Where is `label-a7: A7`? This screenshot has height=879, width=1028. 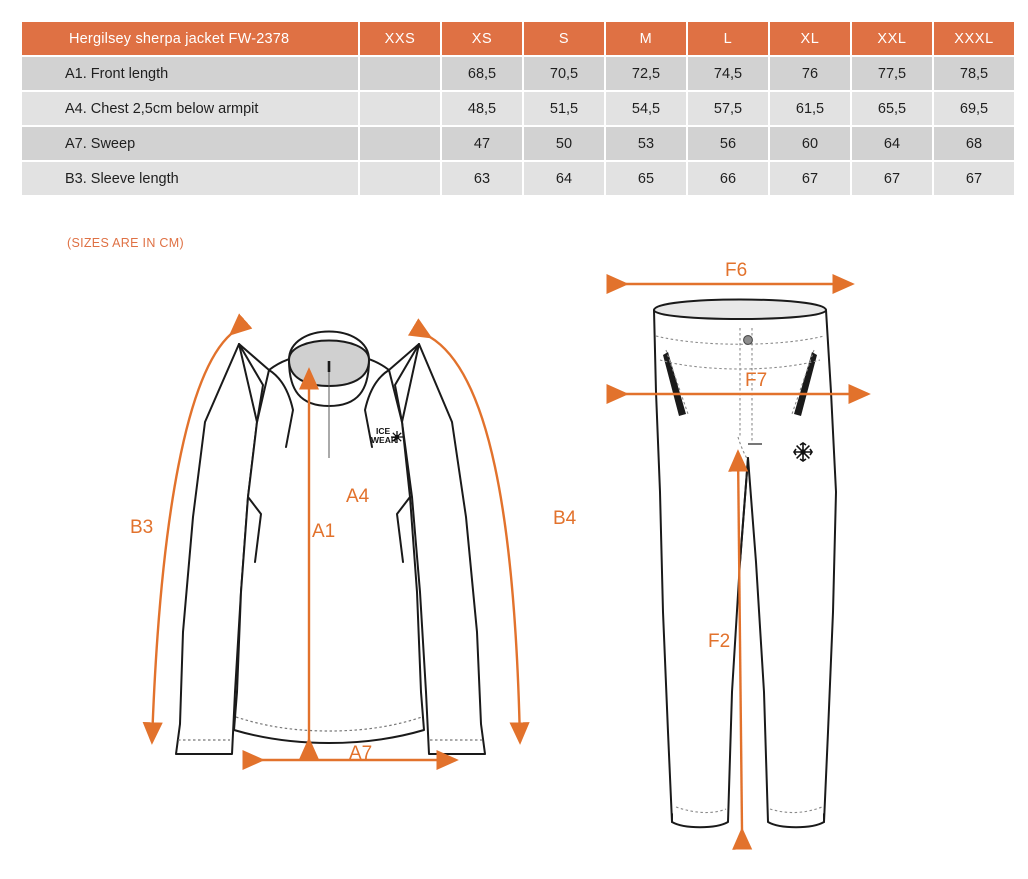
label-a7: A7 is located at coordinates (360, 753).